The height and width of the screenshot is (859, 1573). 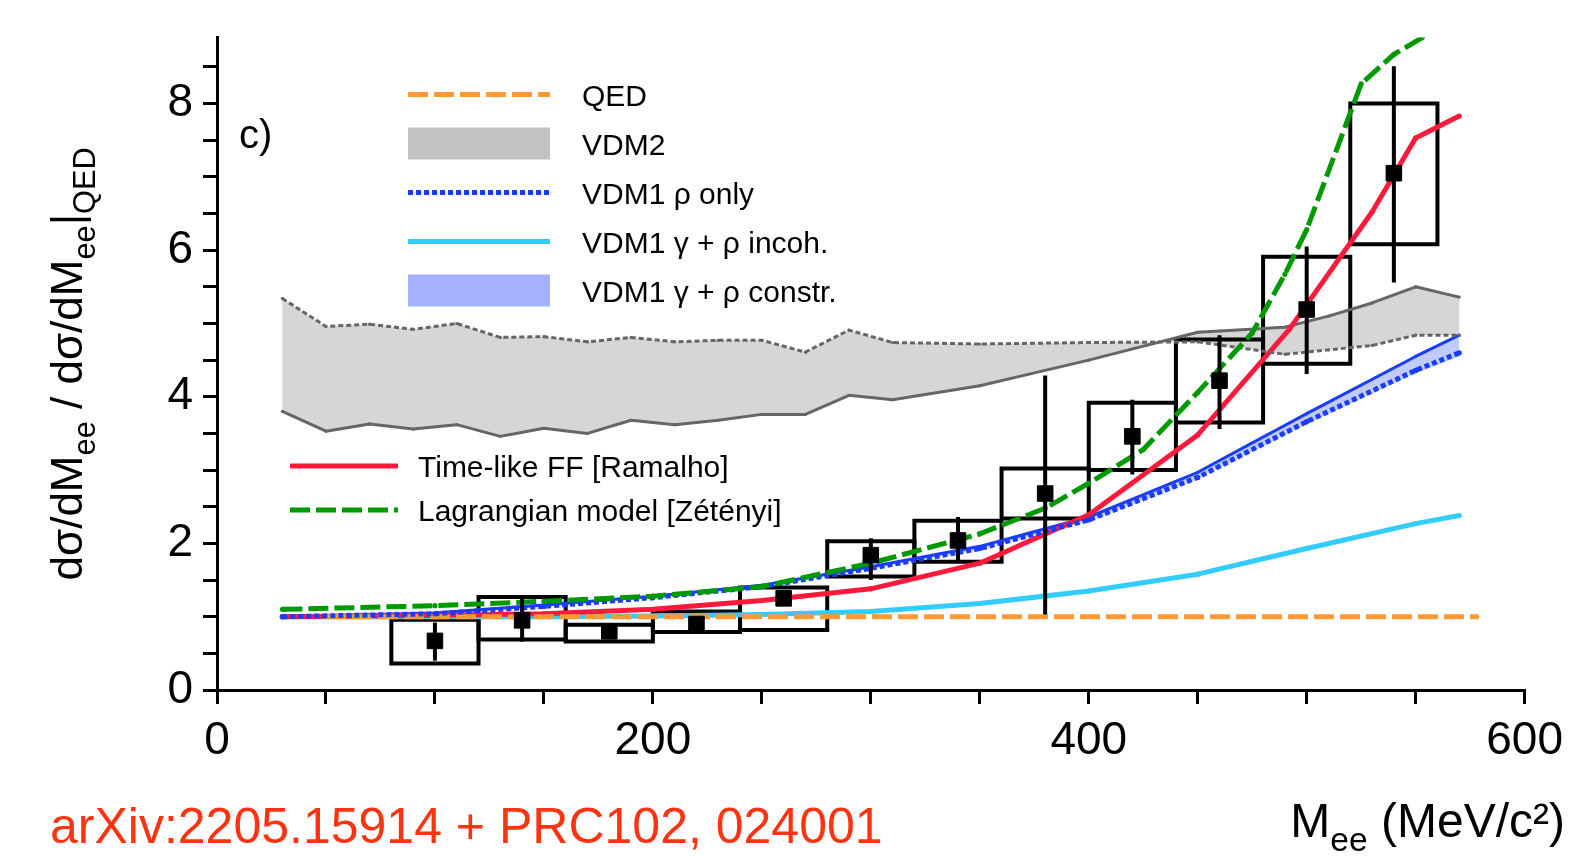 What do you see at coordinates (783, 598) in the screenshot?
I see `point` at bounding box center [783, 598].